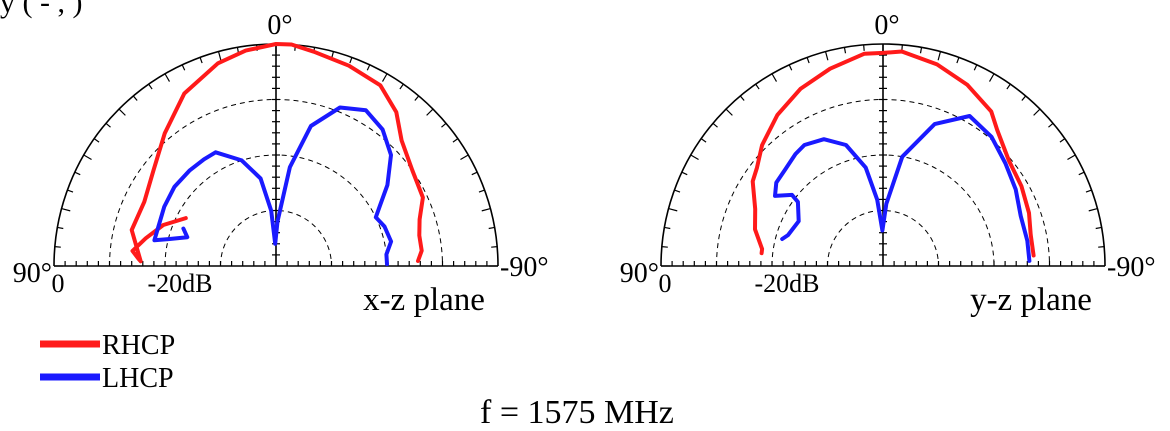  I want to click on header-partial-text: y ( - , ), so click(41, 9).